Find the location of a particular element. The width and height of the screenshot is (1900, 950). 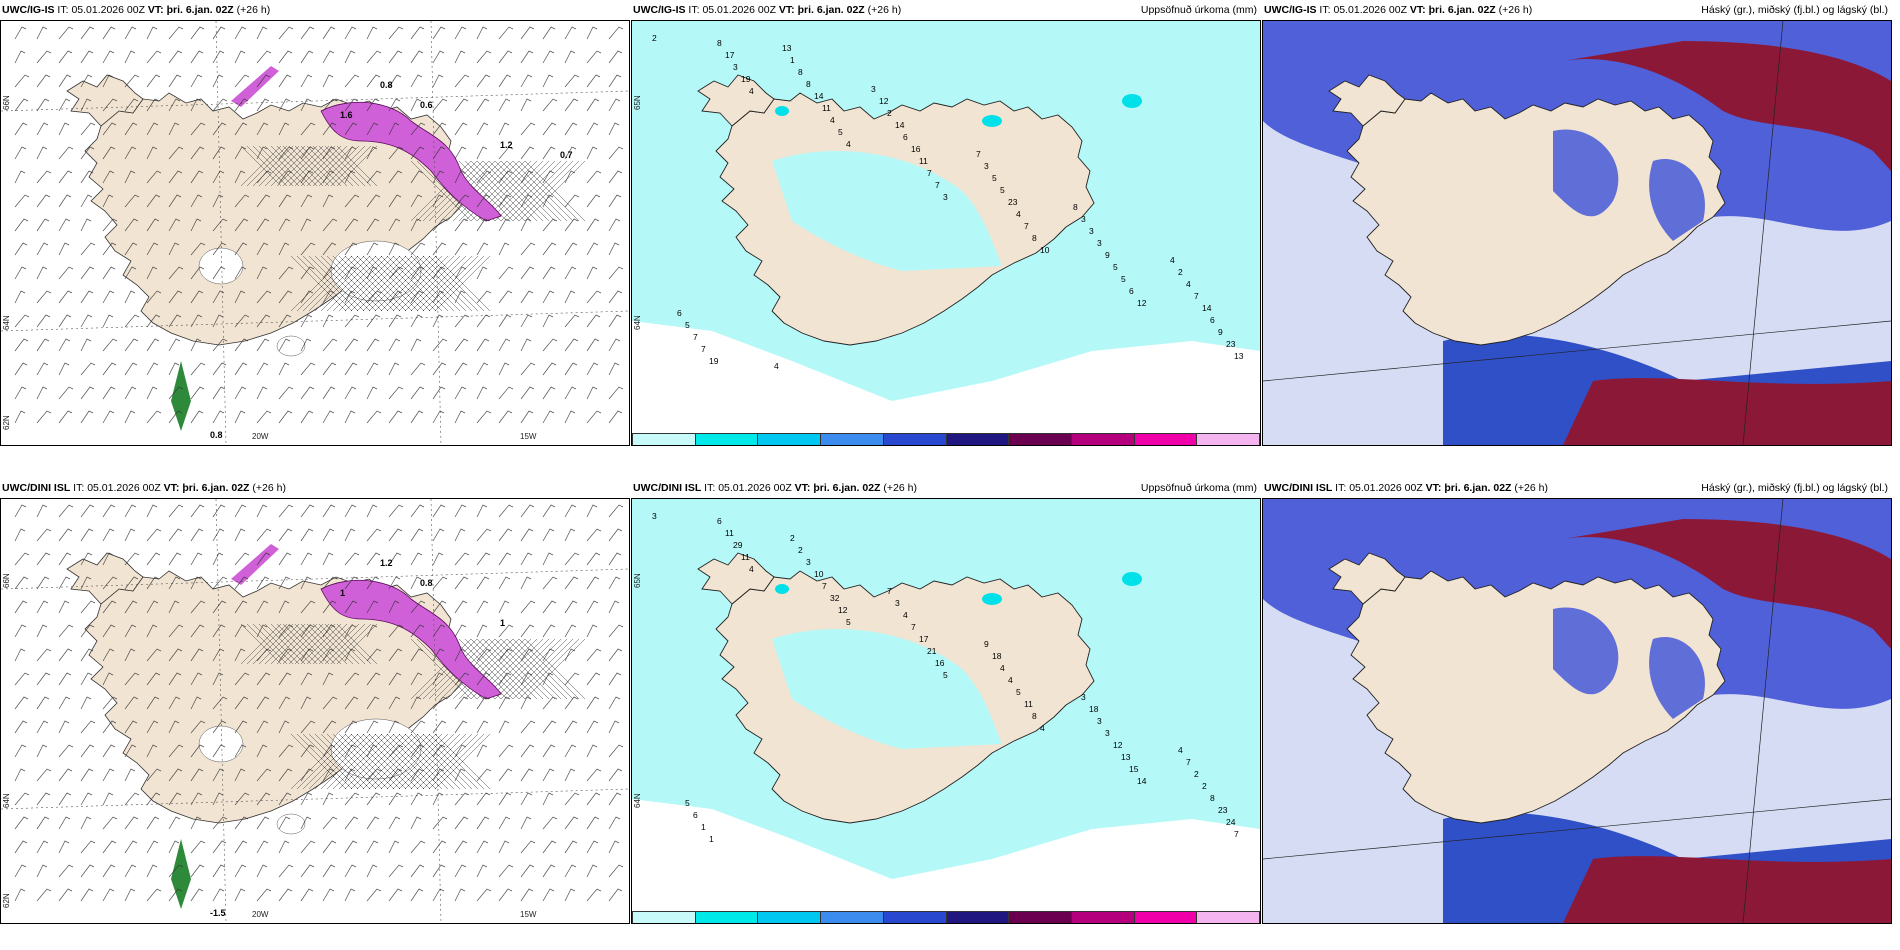

init-time: 05.01.2026 00Z is located at coordinates (1370, 10).